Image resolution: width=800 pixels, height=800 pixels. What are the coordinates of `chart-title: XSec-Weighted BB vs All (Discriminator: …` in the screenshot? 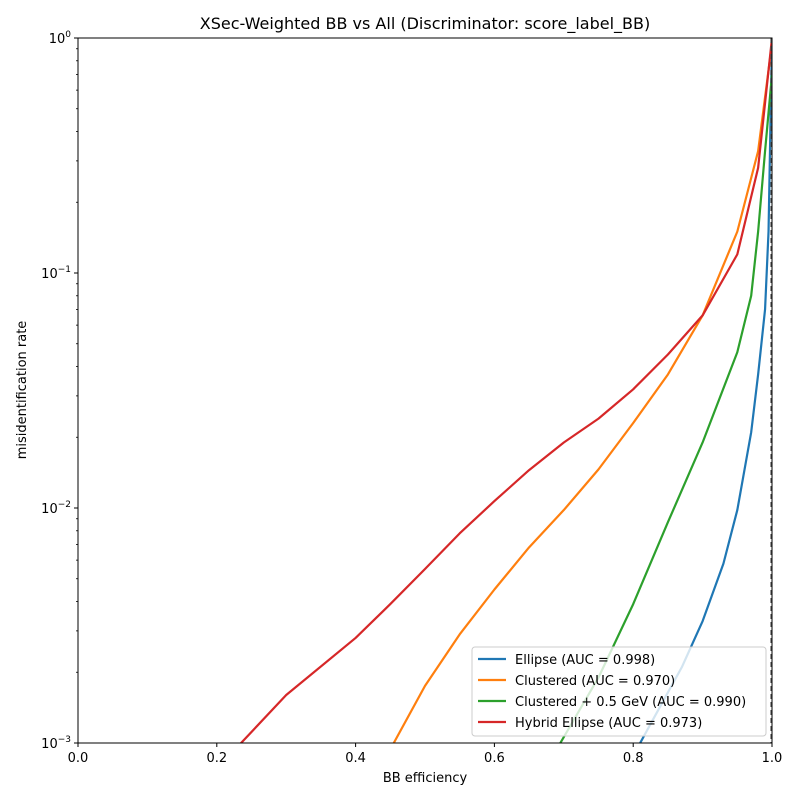 It's located at (425, 24).